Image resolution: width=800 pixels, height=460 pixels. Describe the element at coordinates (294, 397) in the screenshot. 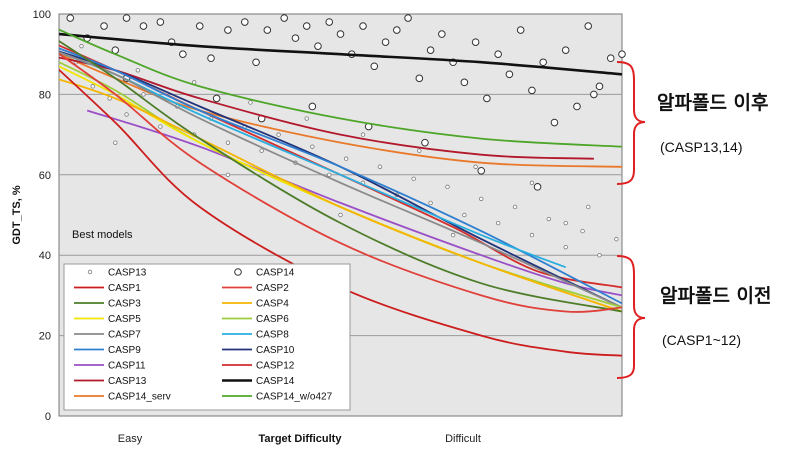

I see `legend-label: CASP14_w/o427` at that location.